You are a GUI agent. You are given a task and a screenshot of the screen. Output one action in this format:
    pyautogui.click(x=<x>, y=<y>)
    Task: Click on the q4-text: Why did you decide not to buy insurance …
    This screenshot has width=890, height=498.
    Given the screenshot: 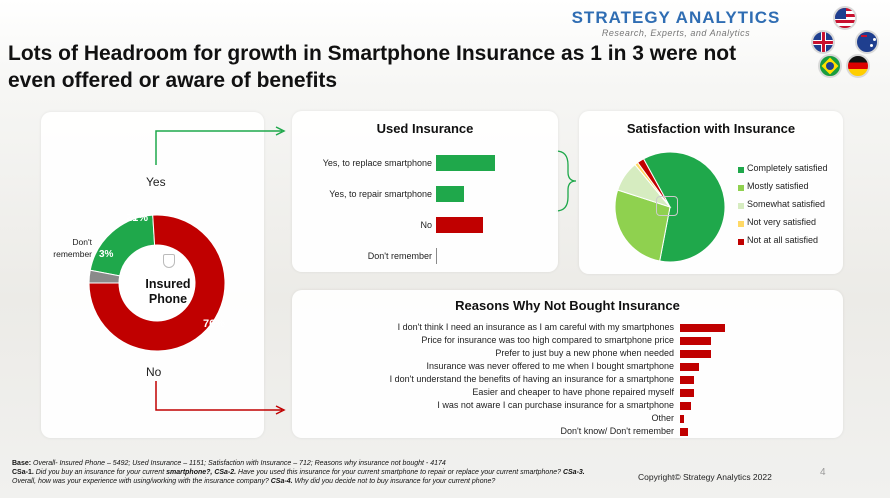 What is the action you would take?
    pyautogui.click(x=394, y=481)
    